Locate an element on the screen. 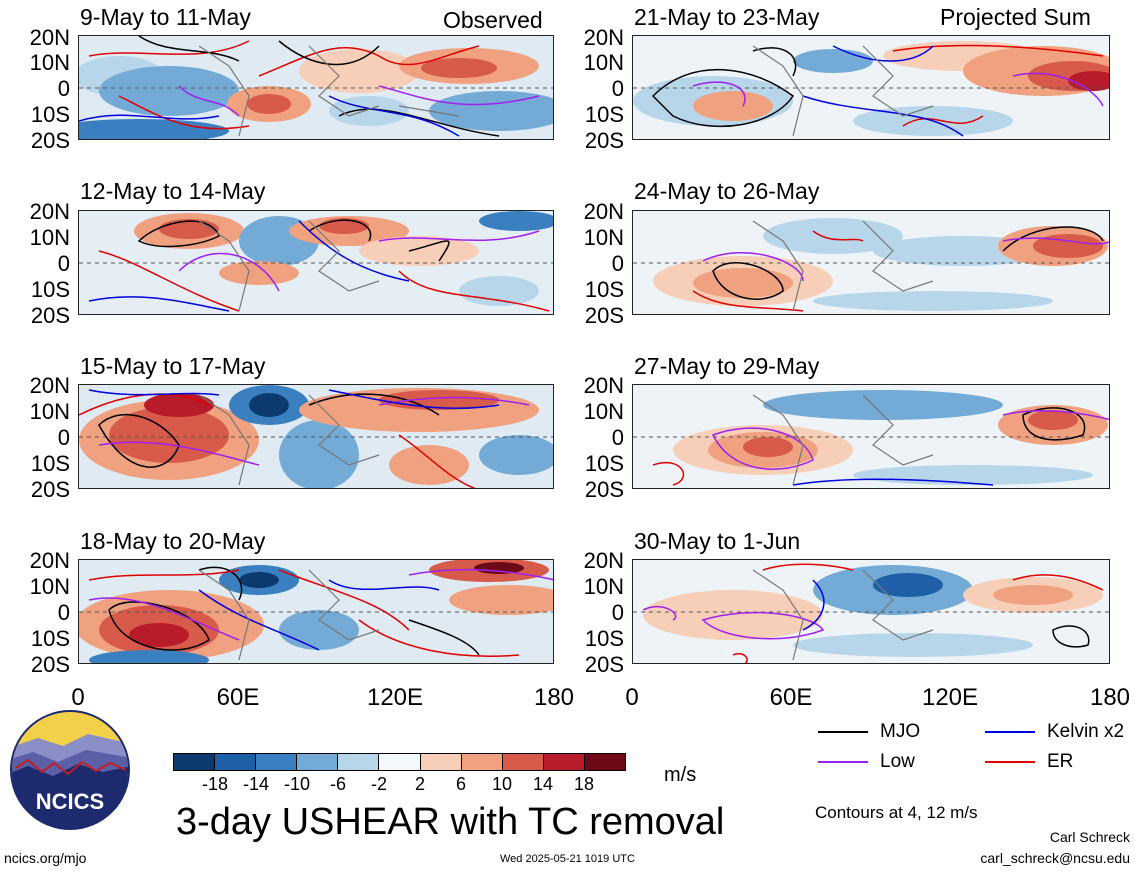 The image size is (1135, 872). colorbar-label: 6 is located at coordinates (460, 784).